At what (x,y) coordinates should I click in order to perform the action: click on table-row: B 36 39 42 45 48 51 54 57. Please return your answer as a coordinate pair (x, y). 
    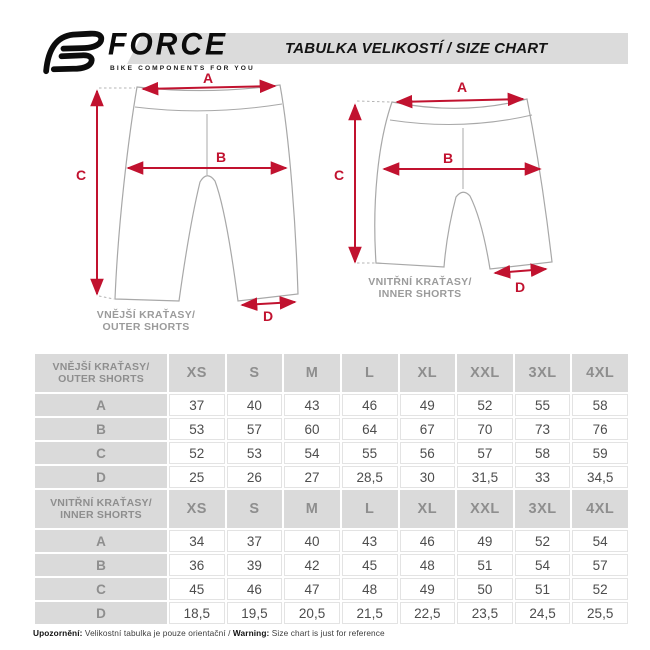
    Looking at the image, I should click on (331, 565).